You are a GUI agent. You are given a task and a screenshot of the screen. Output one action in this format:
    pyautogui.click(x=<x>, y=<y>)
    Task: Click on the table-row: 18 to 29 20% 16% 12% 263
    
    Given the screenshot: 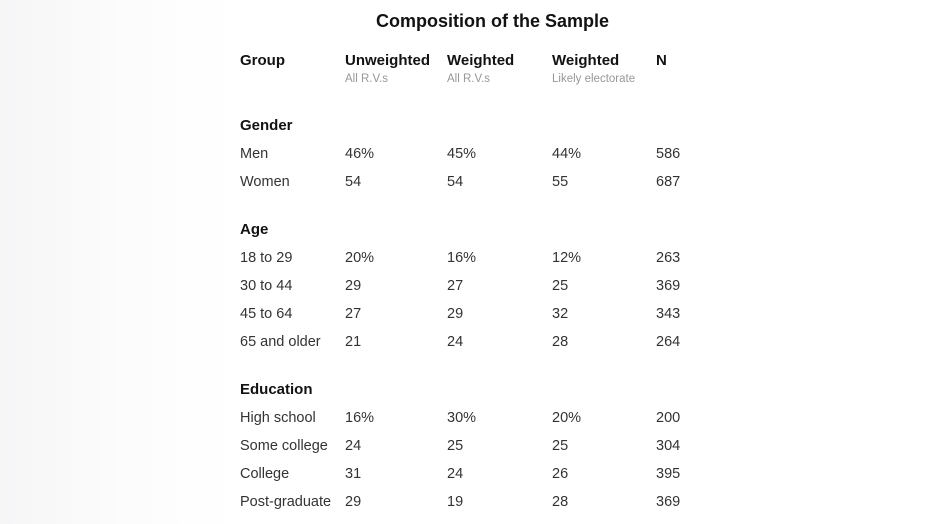 What is the action you would take?
    pyautogui.click(x=492, y=258)
    